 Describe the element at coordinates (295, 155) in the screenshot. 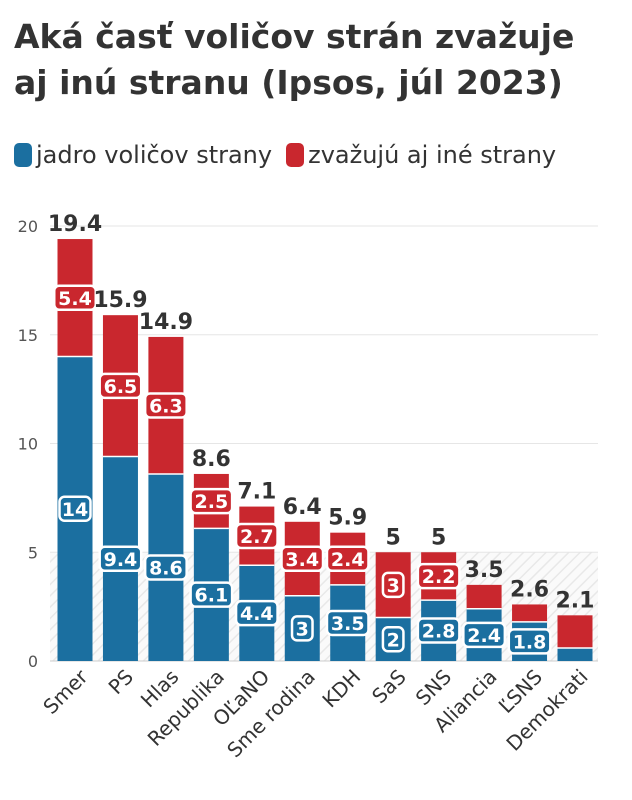

I see `legend-swatch-other` at that location.